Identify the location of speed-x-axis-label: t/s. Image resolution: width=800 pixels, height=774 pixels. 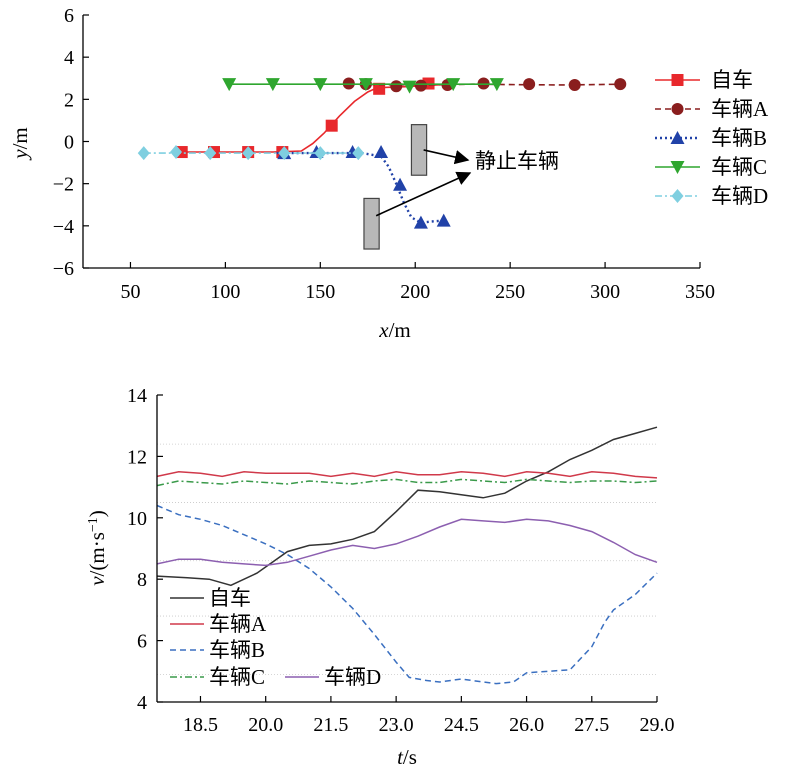
(407, 757).